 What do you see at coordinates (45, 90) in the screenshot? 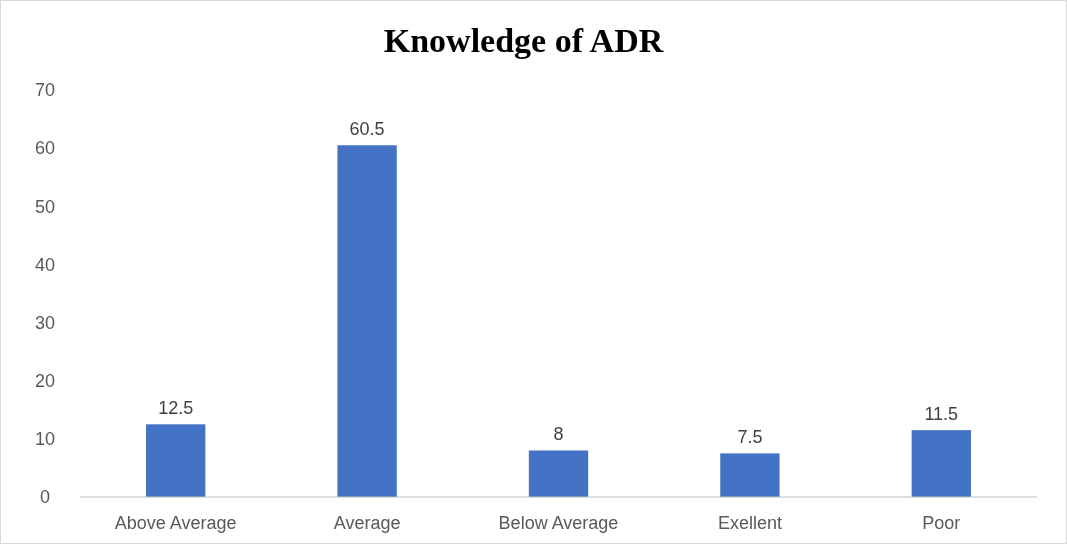
I see `y-tick-label: 70` at bounding box center [45, 90].